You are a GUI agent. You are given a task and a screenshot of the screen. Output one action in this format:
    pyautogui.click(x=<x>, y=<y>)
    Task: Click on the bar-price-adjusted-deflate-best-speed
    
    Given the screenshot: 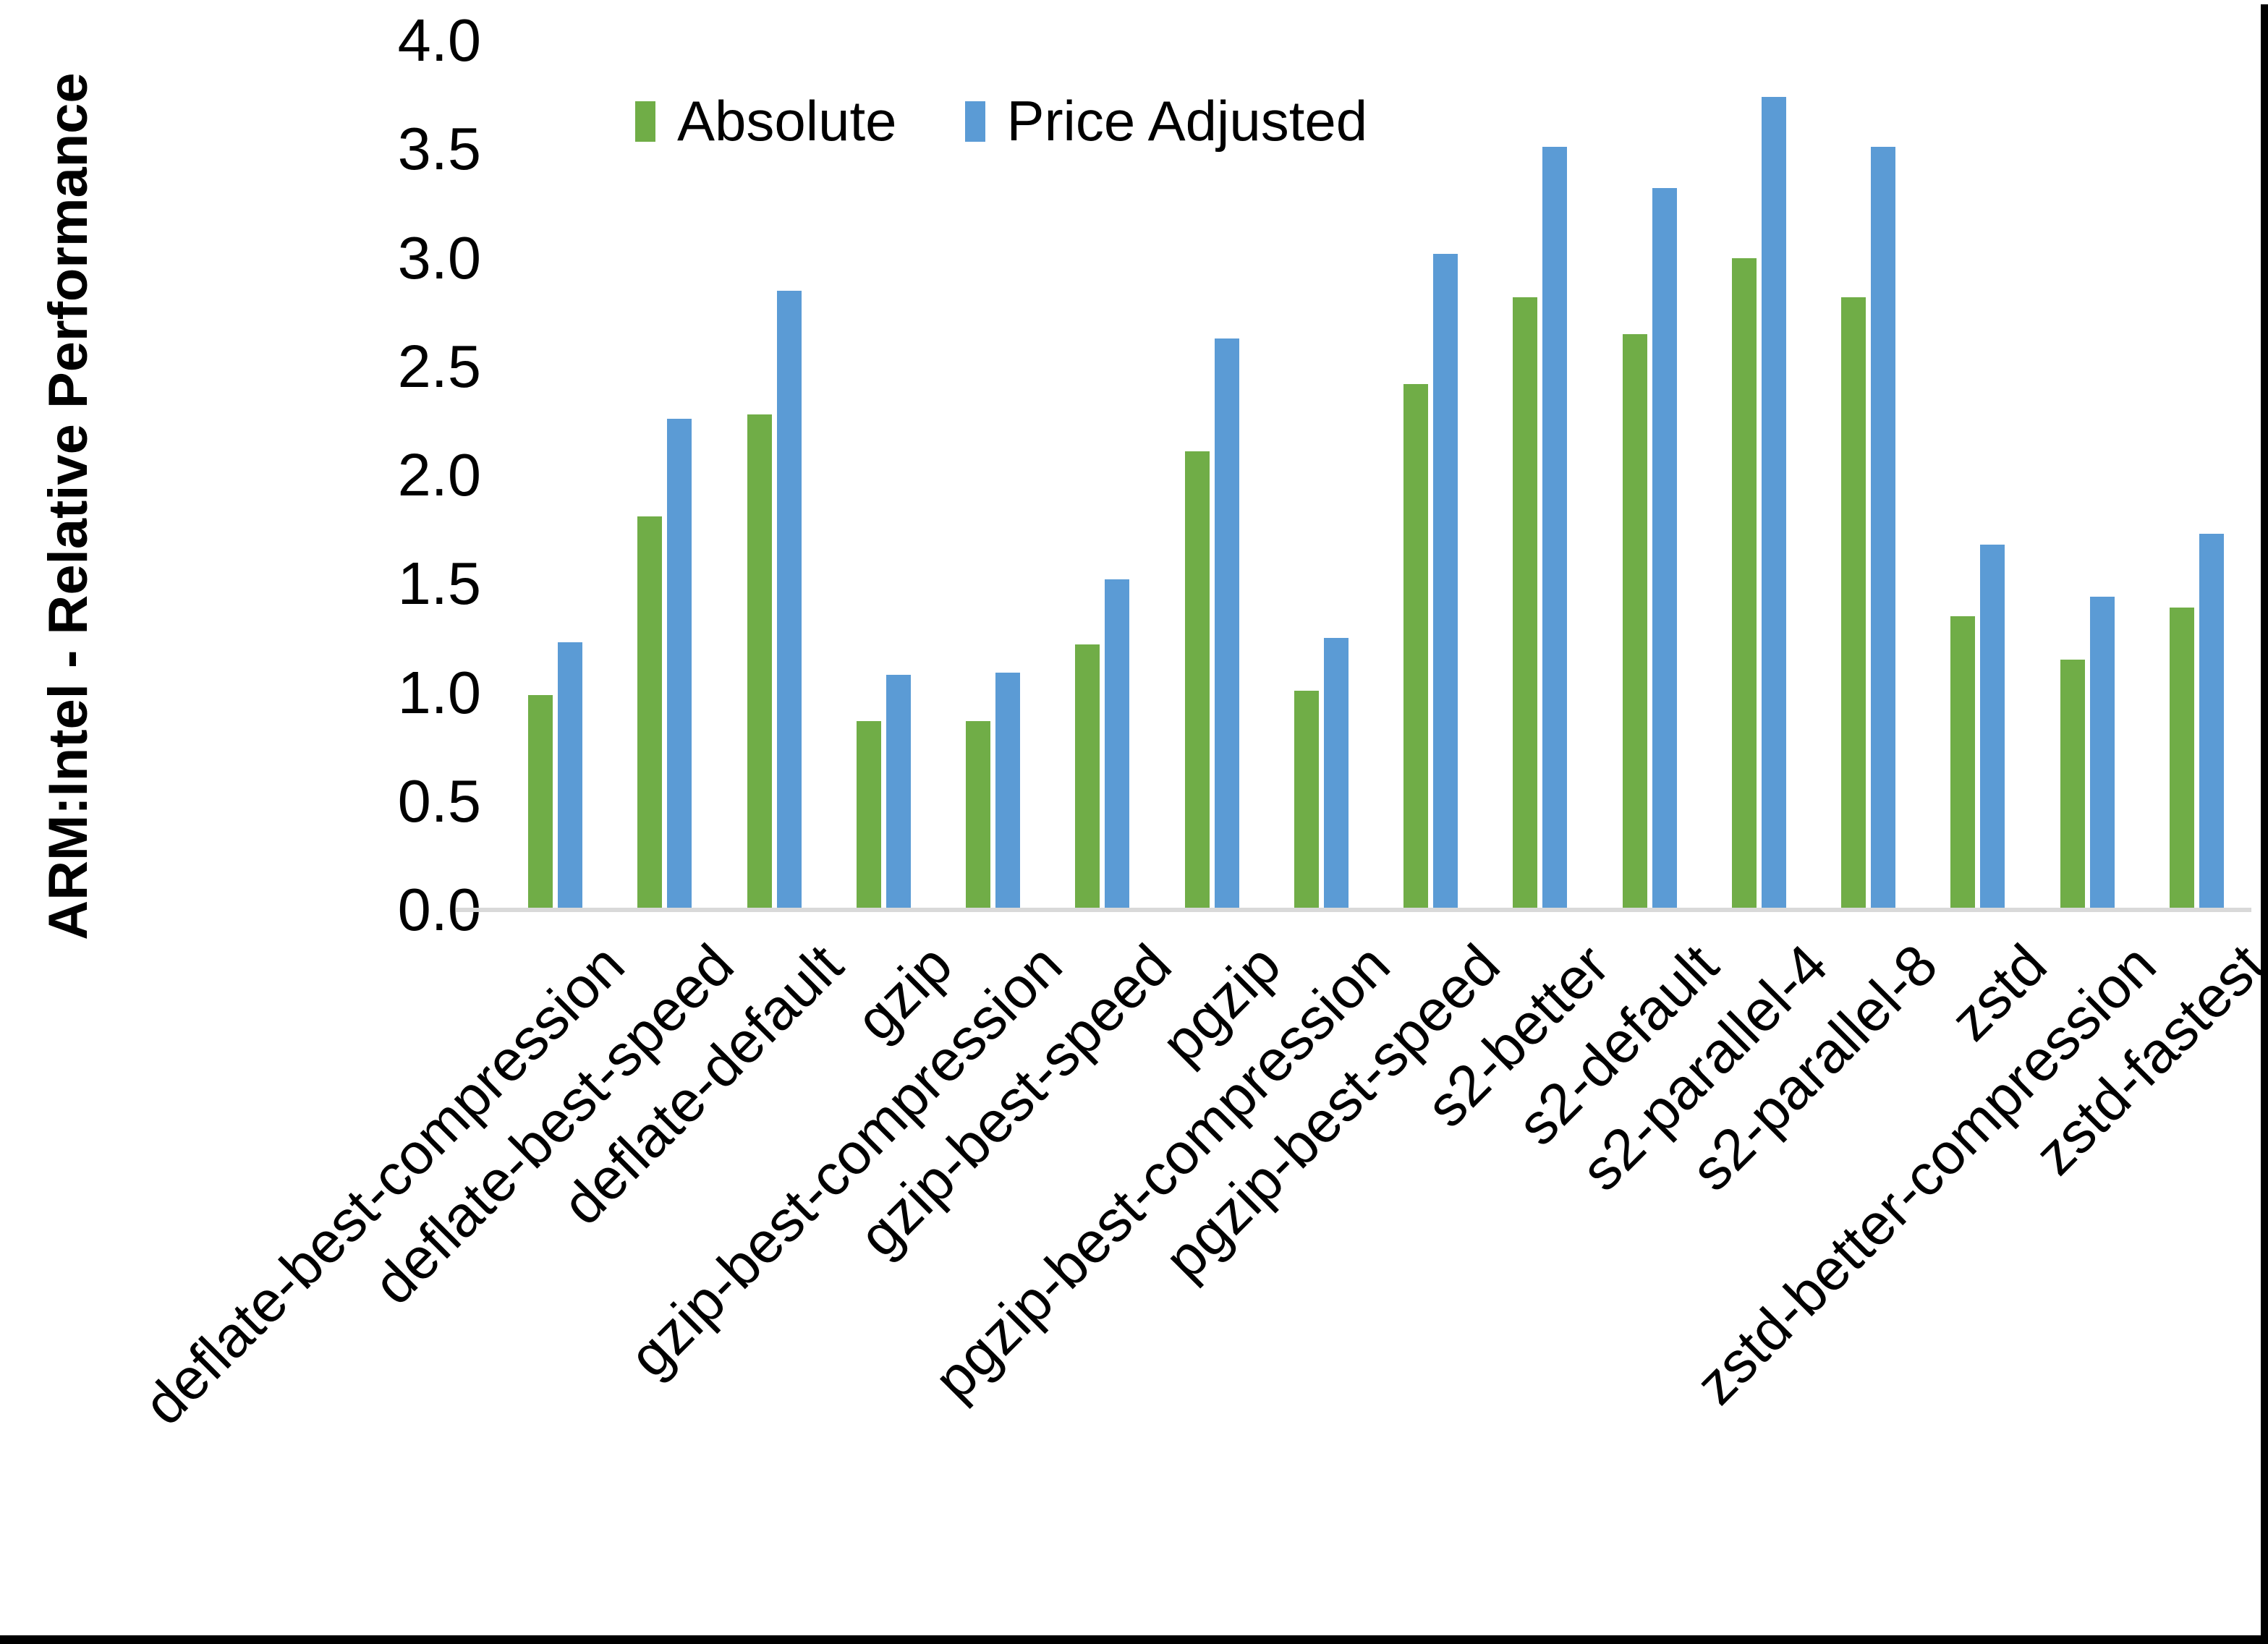 What is the action you would take?
    pyautogui.click(x=679, y=664)
    